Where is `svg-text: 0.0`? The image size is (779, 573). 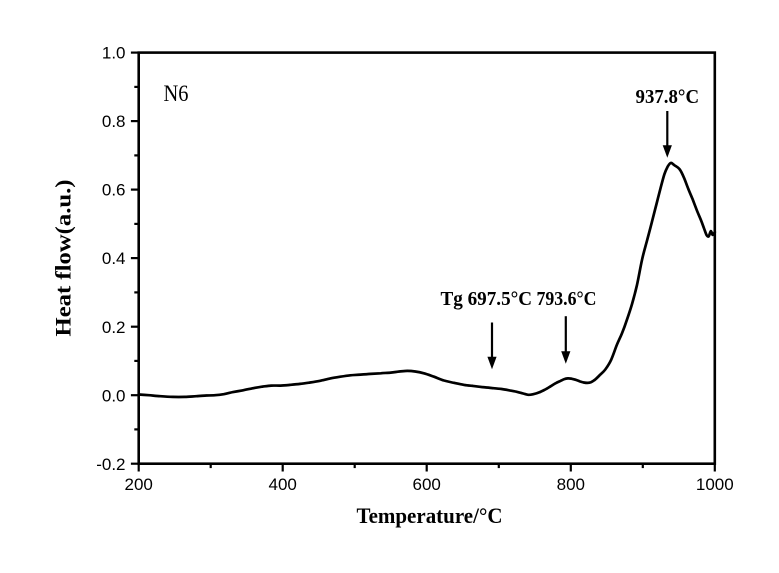
svg-text: 0.0 is located at coordinates (114, 395).